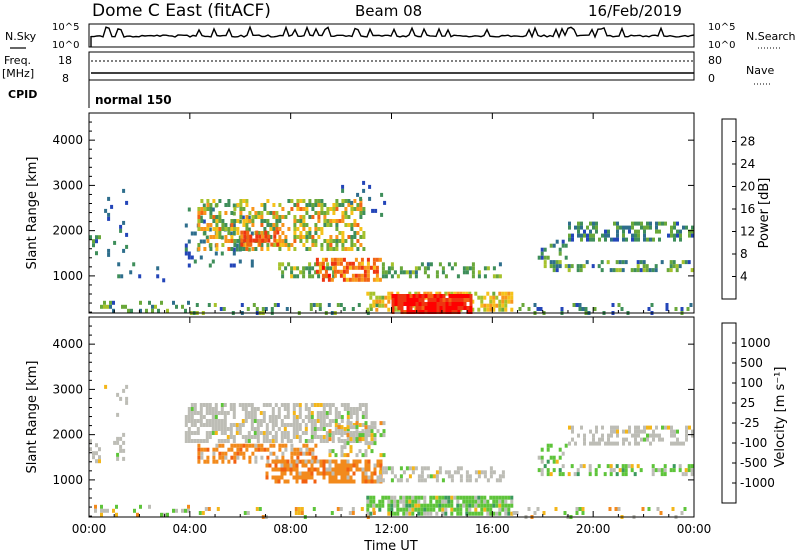  I want to click on colorbar-tick-label: 28, so click(747, 142).